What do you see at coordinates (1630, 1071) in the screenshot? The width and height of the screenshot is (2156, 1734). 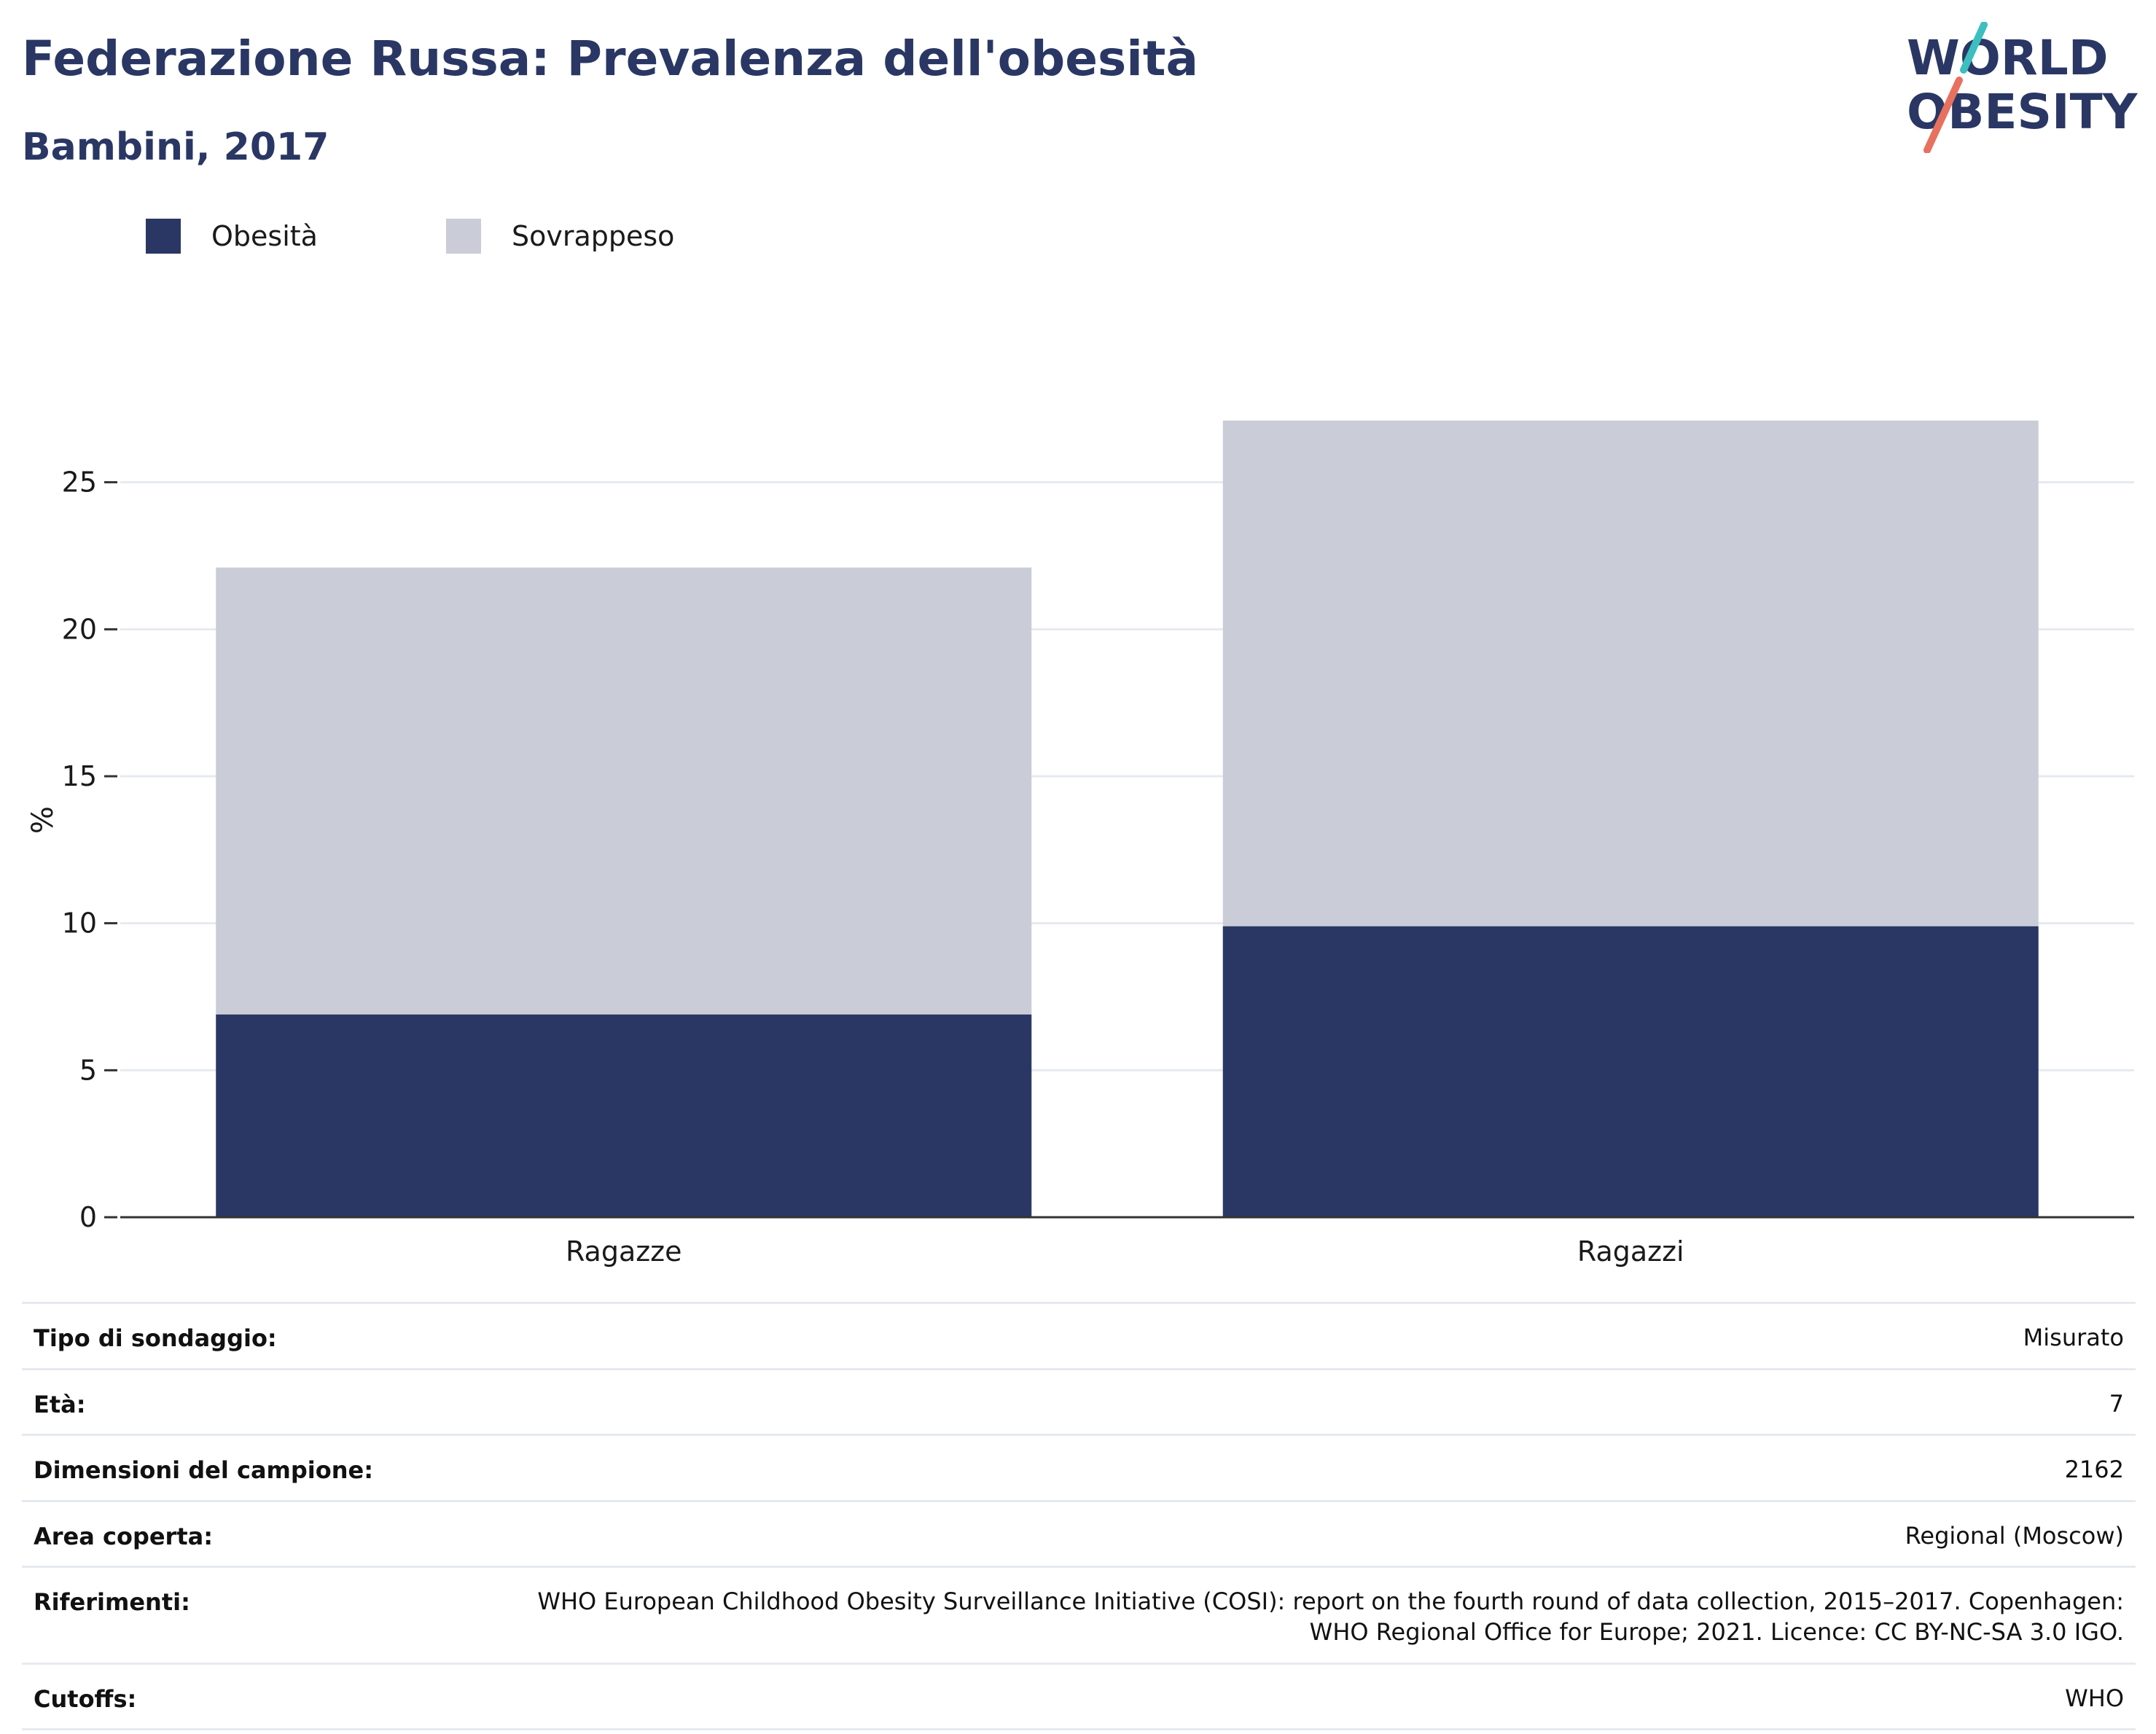 I see `bar-obesity-ragazzi` at bounding box center [1630, 1071].